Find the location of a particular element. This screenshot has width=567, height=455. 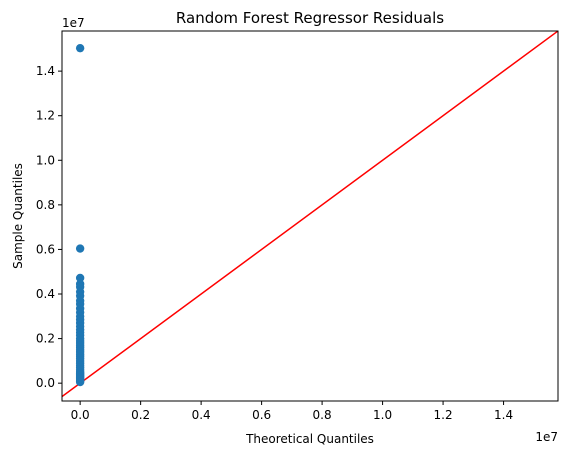

x-axis-label: Theoretical Quantiles is located at coordinates (309, 439).